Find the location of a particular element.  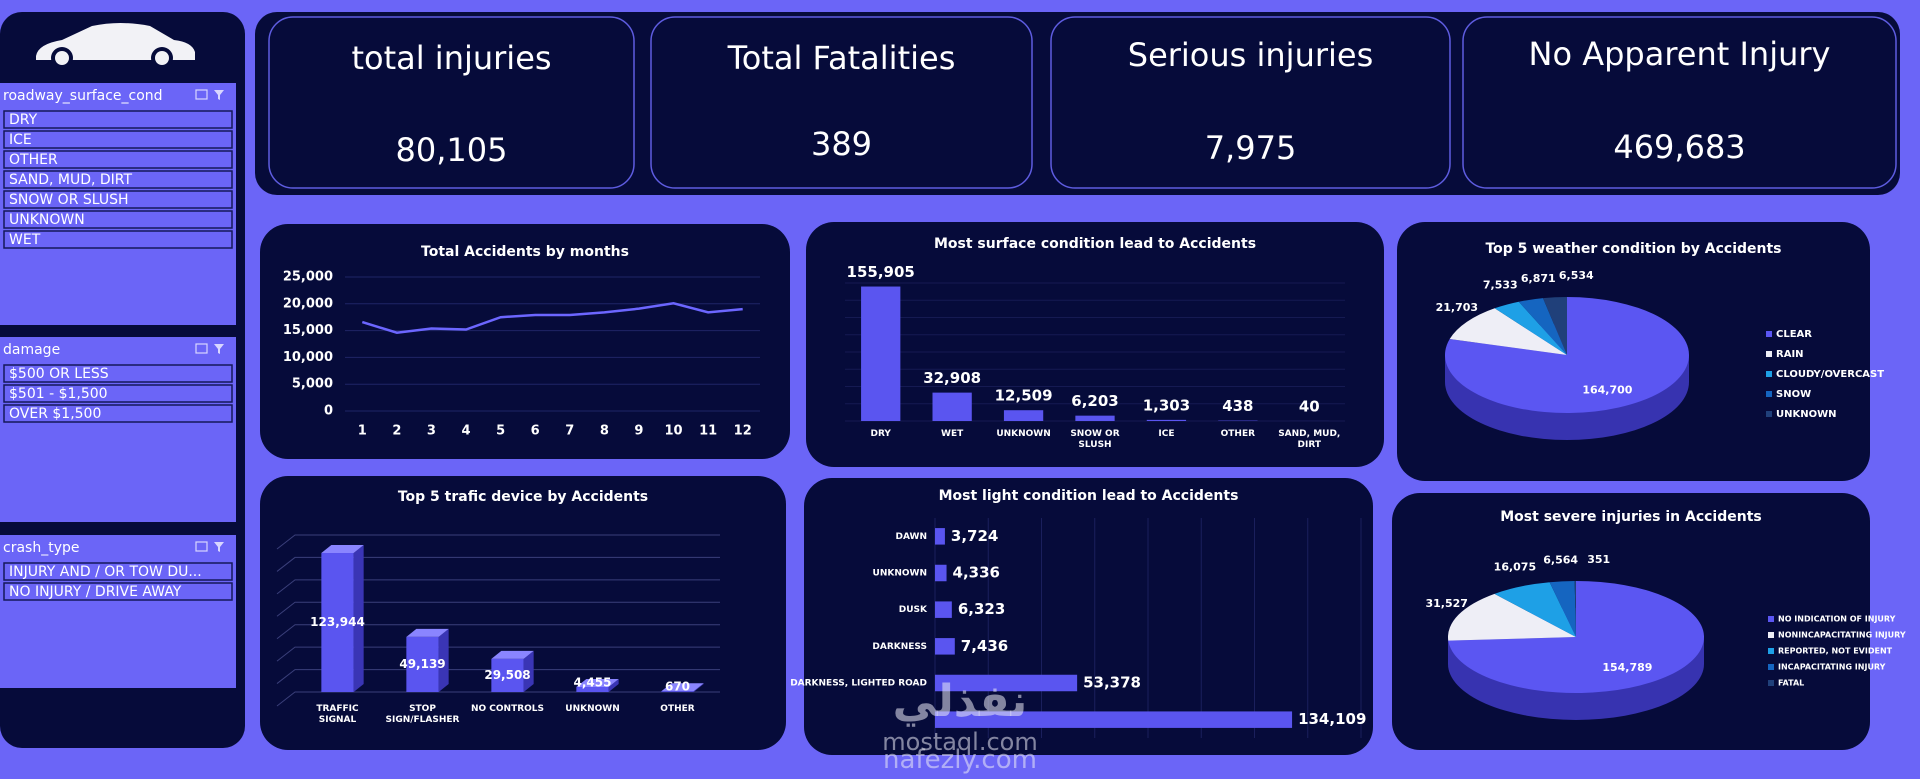

value-label: 6,534 is located at coordinates (1576, 275).